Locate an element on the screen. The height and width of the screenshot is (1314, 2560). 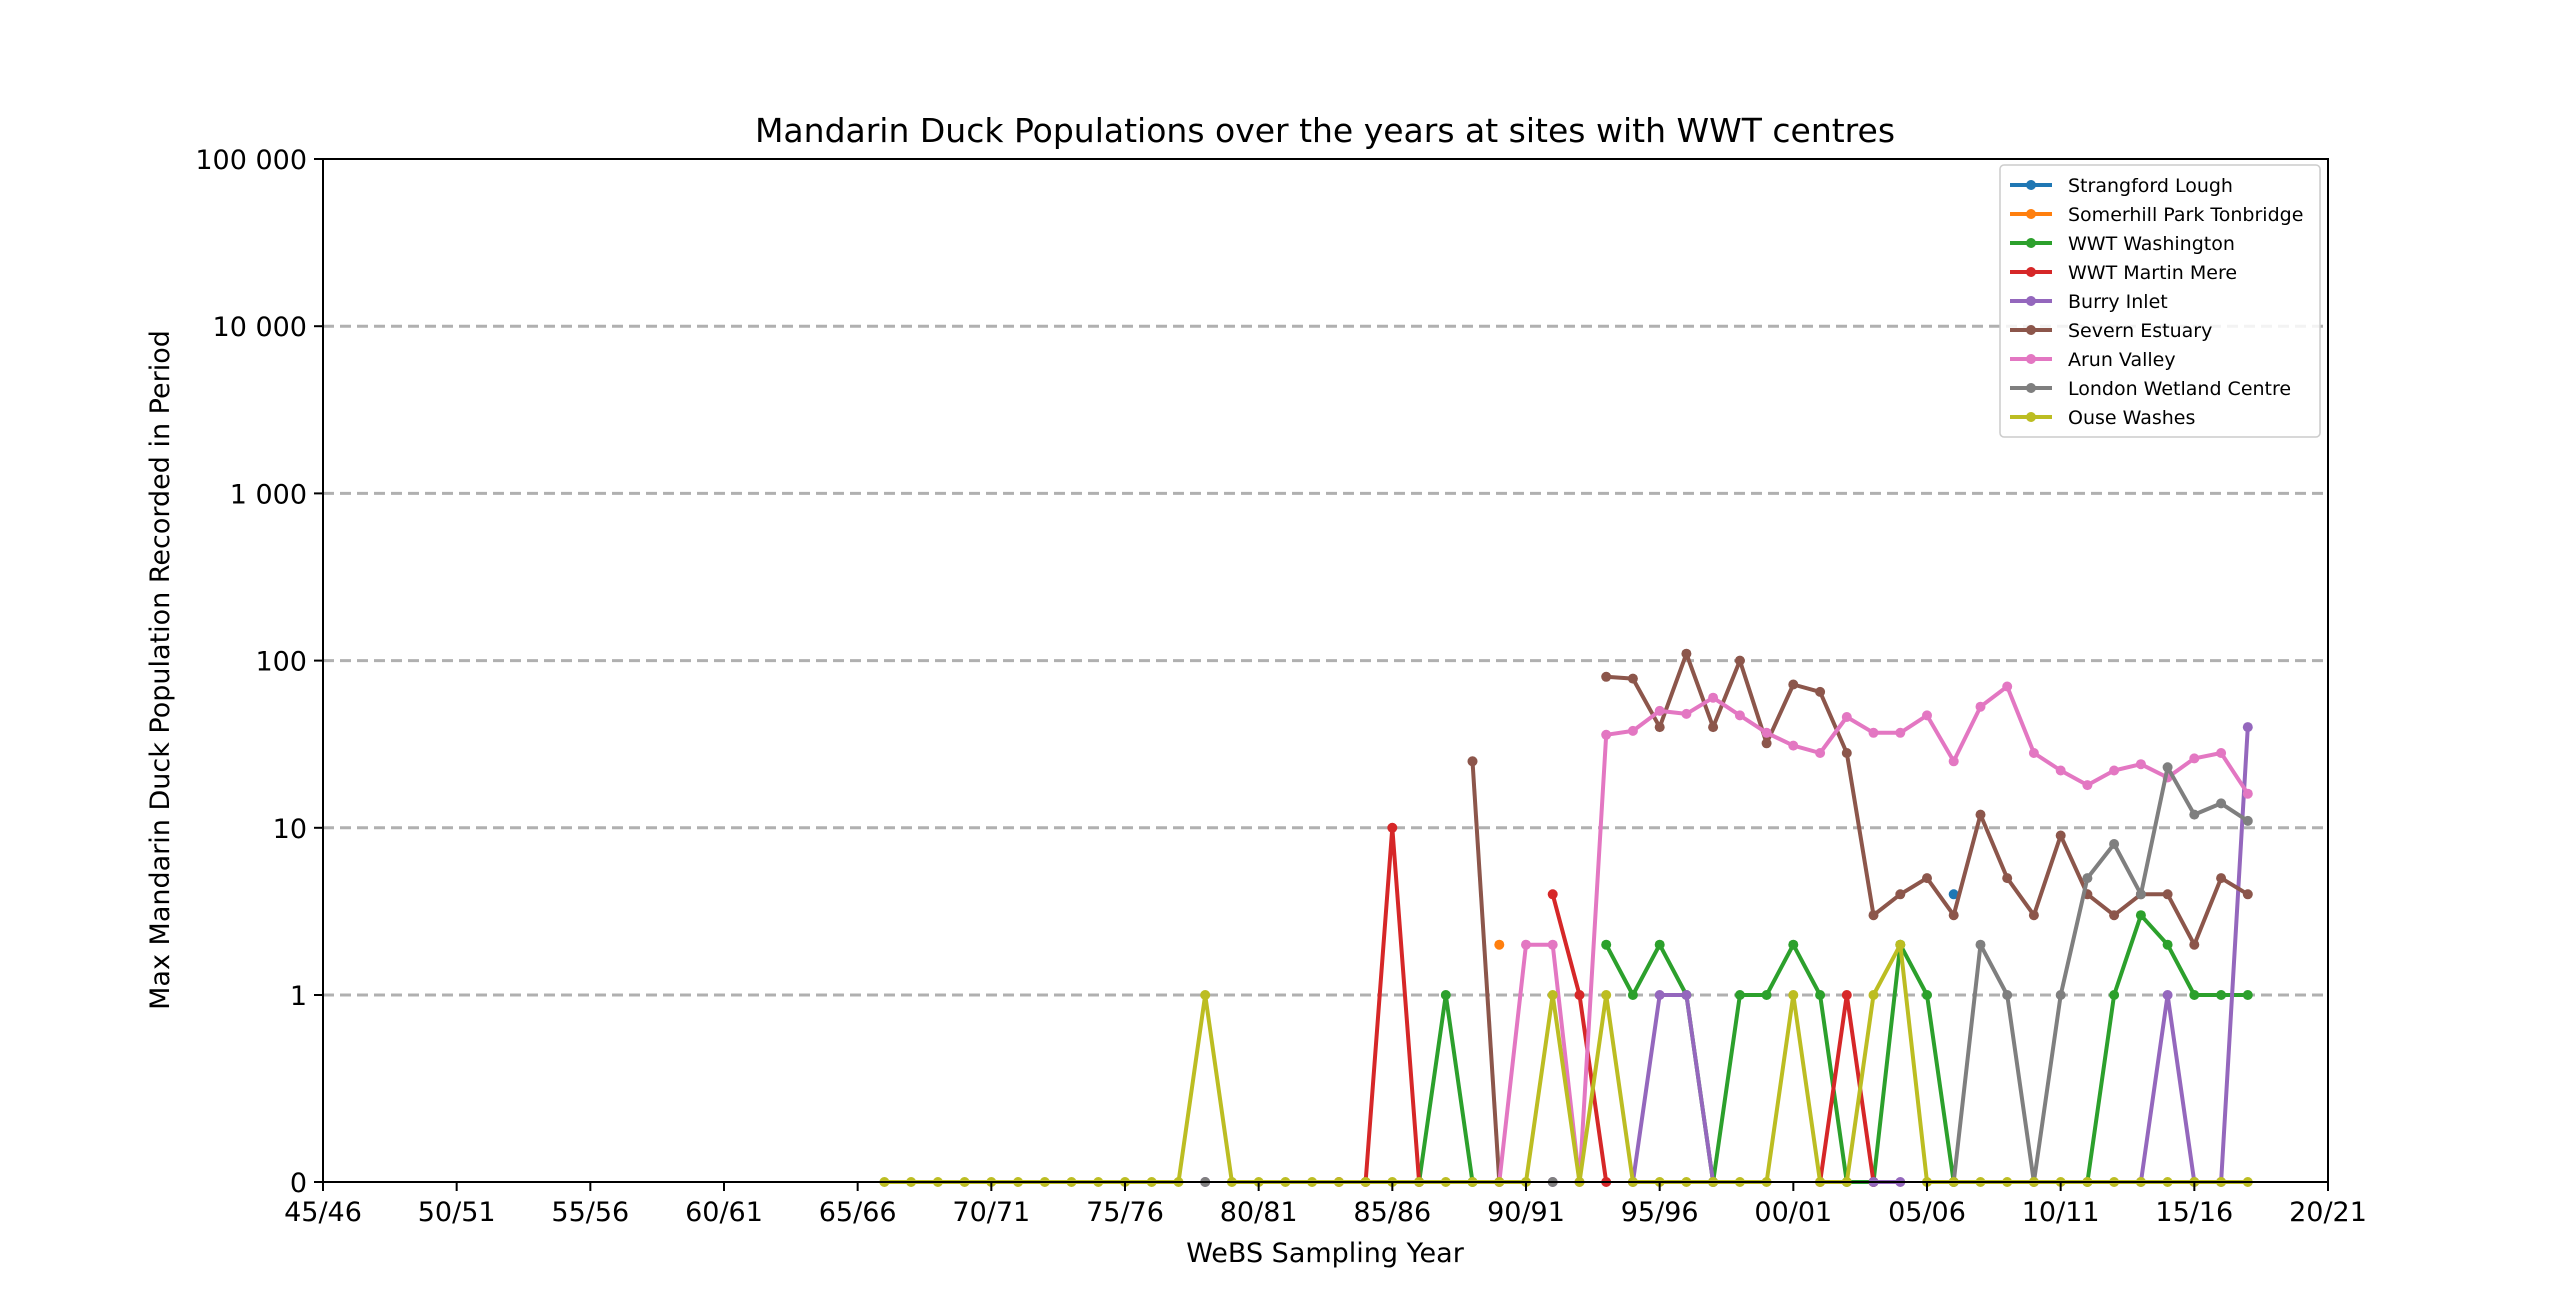
x-axis-title: WeBS Sampling Year is located at coordinates (1325, 1253).